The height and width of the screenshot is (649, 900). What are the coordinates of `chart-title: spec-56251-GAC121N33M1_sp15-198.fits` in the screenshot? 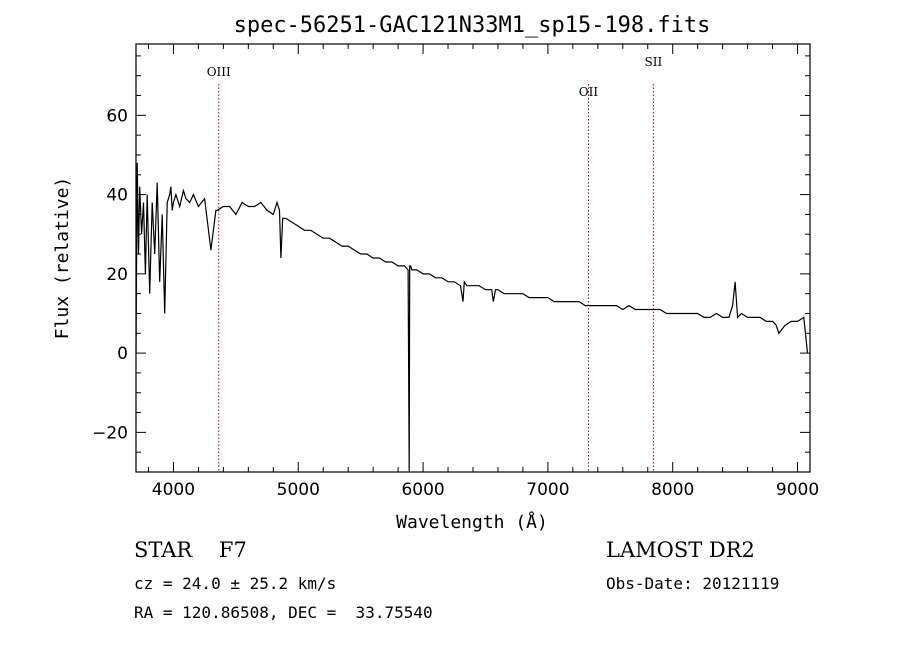 It's located at (472, 25).